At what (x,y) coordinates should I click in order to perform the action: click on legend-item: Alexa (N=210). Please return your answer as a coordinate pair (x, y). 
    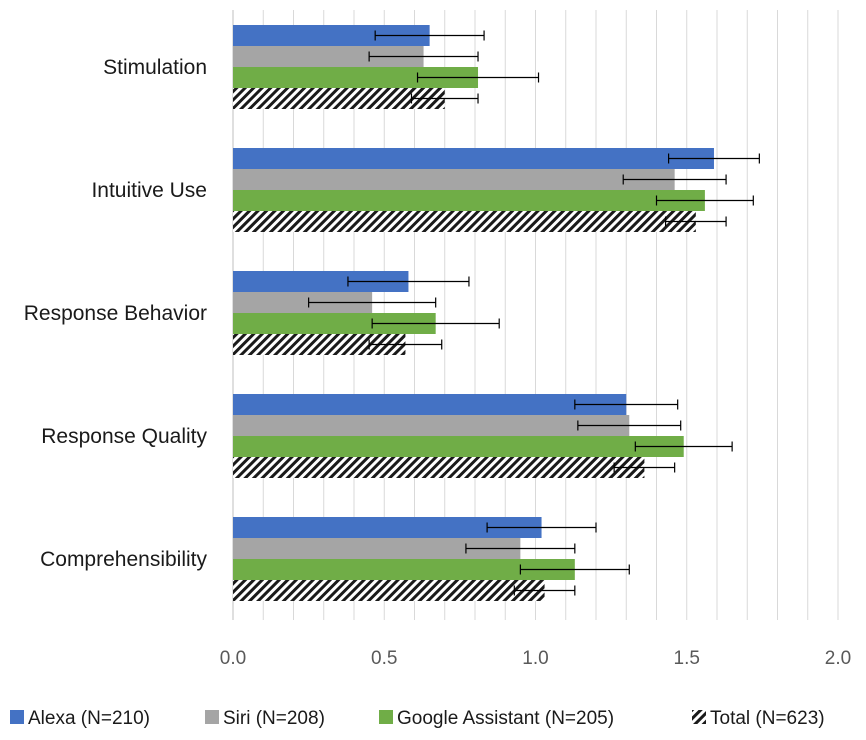
    Looking at the image, I should click on (80, 718).